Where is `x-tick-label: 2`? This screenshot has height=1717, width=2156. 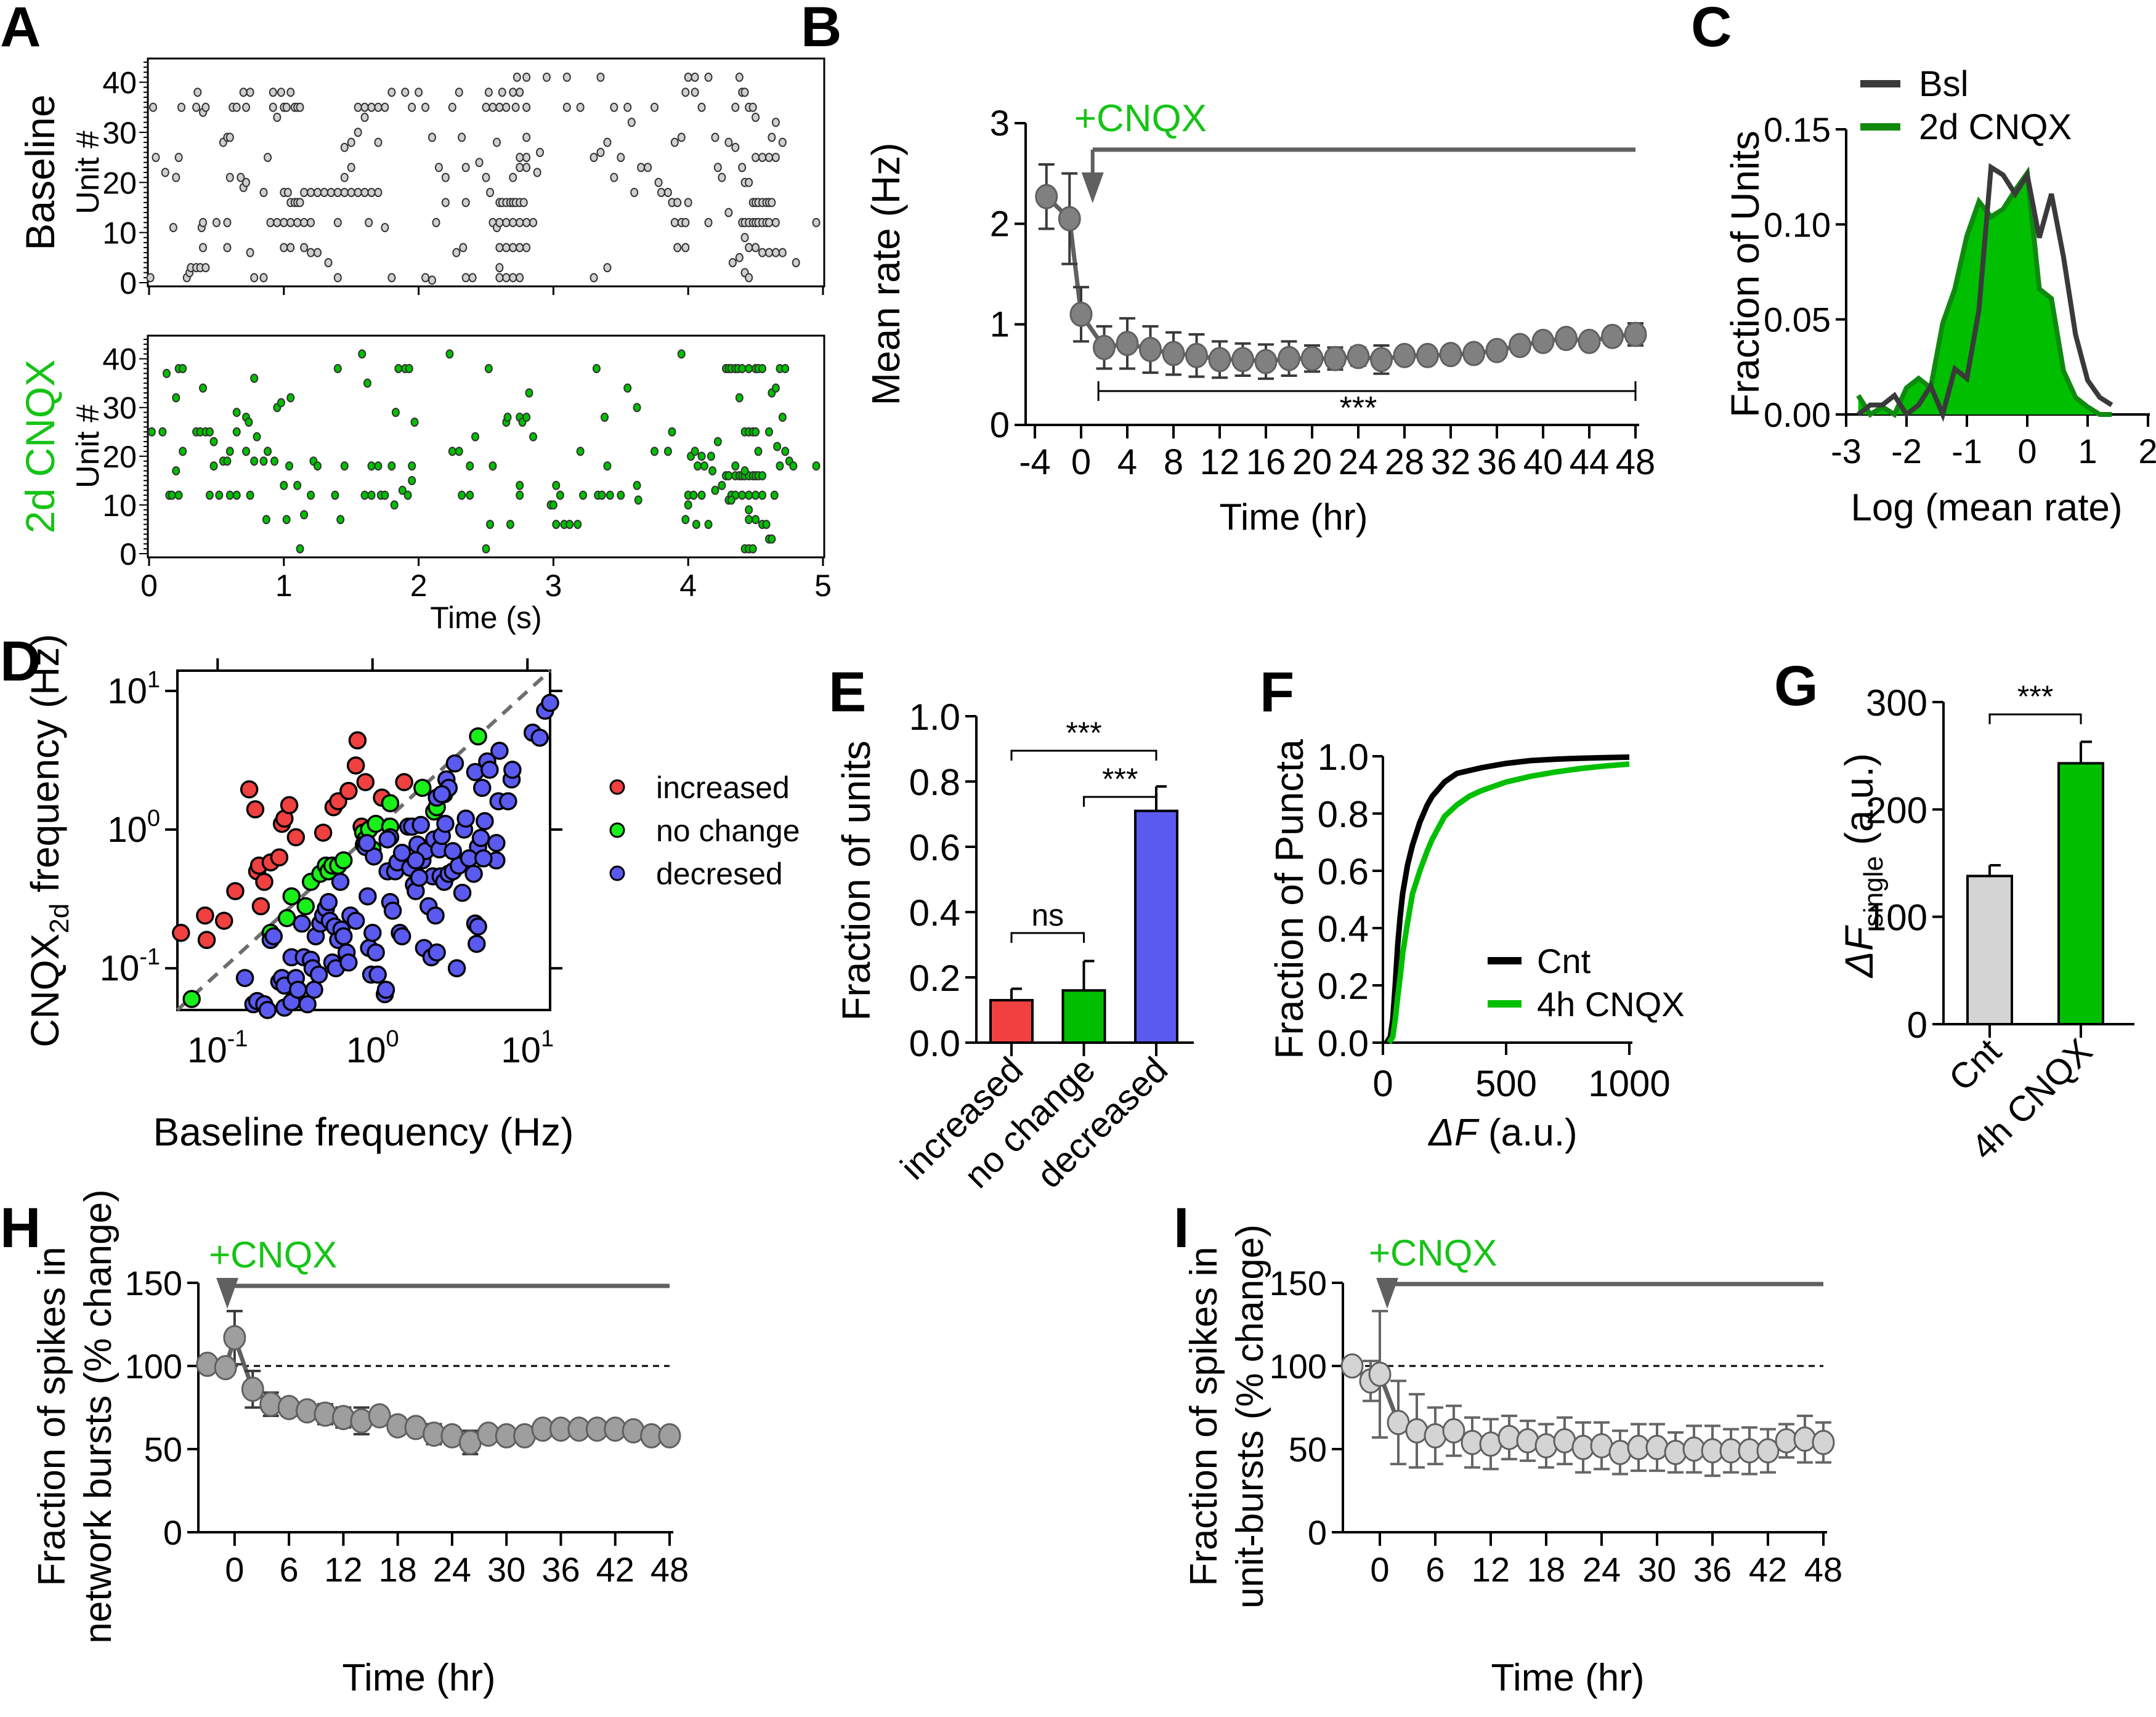 x-tick-label: 2 is located at coordinates (2147, 452).